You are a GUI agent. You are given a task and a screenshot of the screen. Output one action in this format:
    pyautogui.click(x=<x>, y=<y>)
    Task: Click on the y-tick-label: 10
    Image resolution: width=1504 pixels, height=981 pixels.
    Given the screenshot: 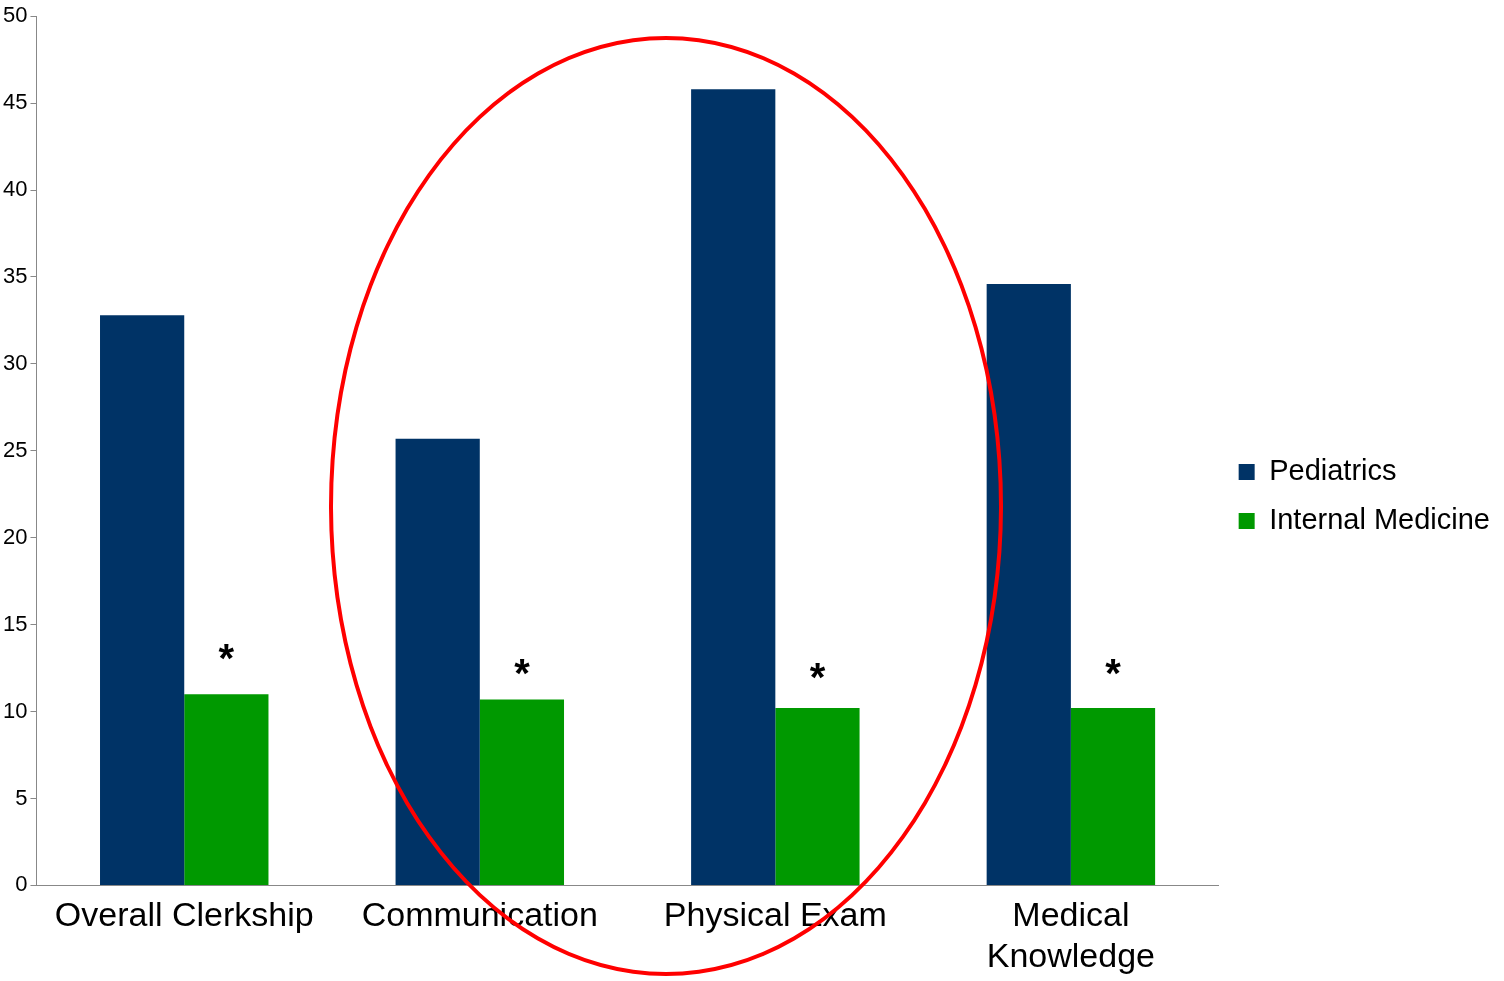 What is the action you would take?
    pyautogui.click(x=15, y=710)
    